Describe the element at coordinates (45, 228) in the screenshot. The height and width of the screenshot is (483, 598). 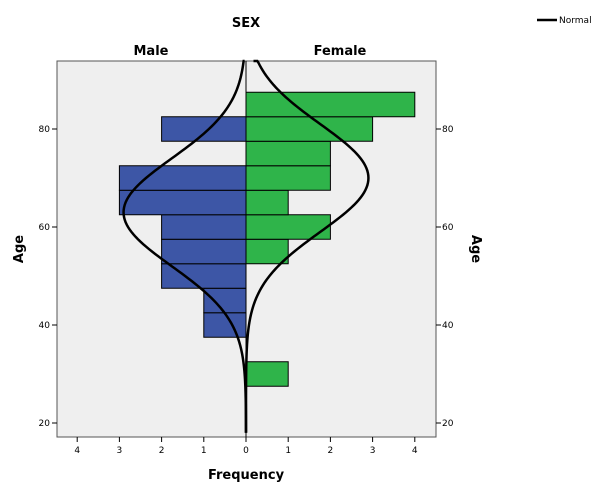
I see `y-tick-label-left: 60` at that location.